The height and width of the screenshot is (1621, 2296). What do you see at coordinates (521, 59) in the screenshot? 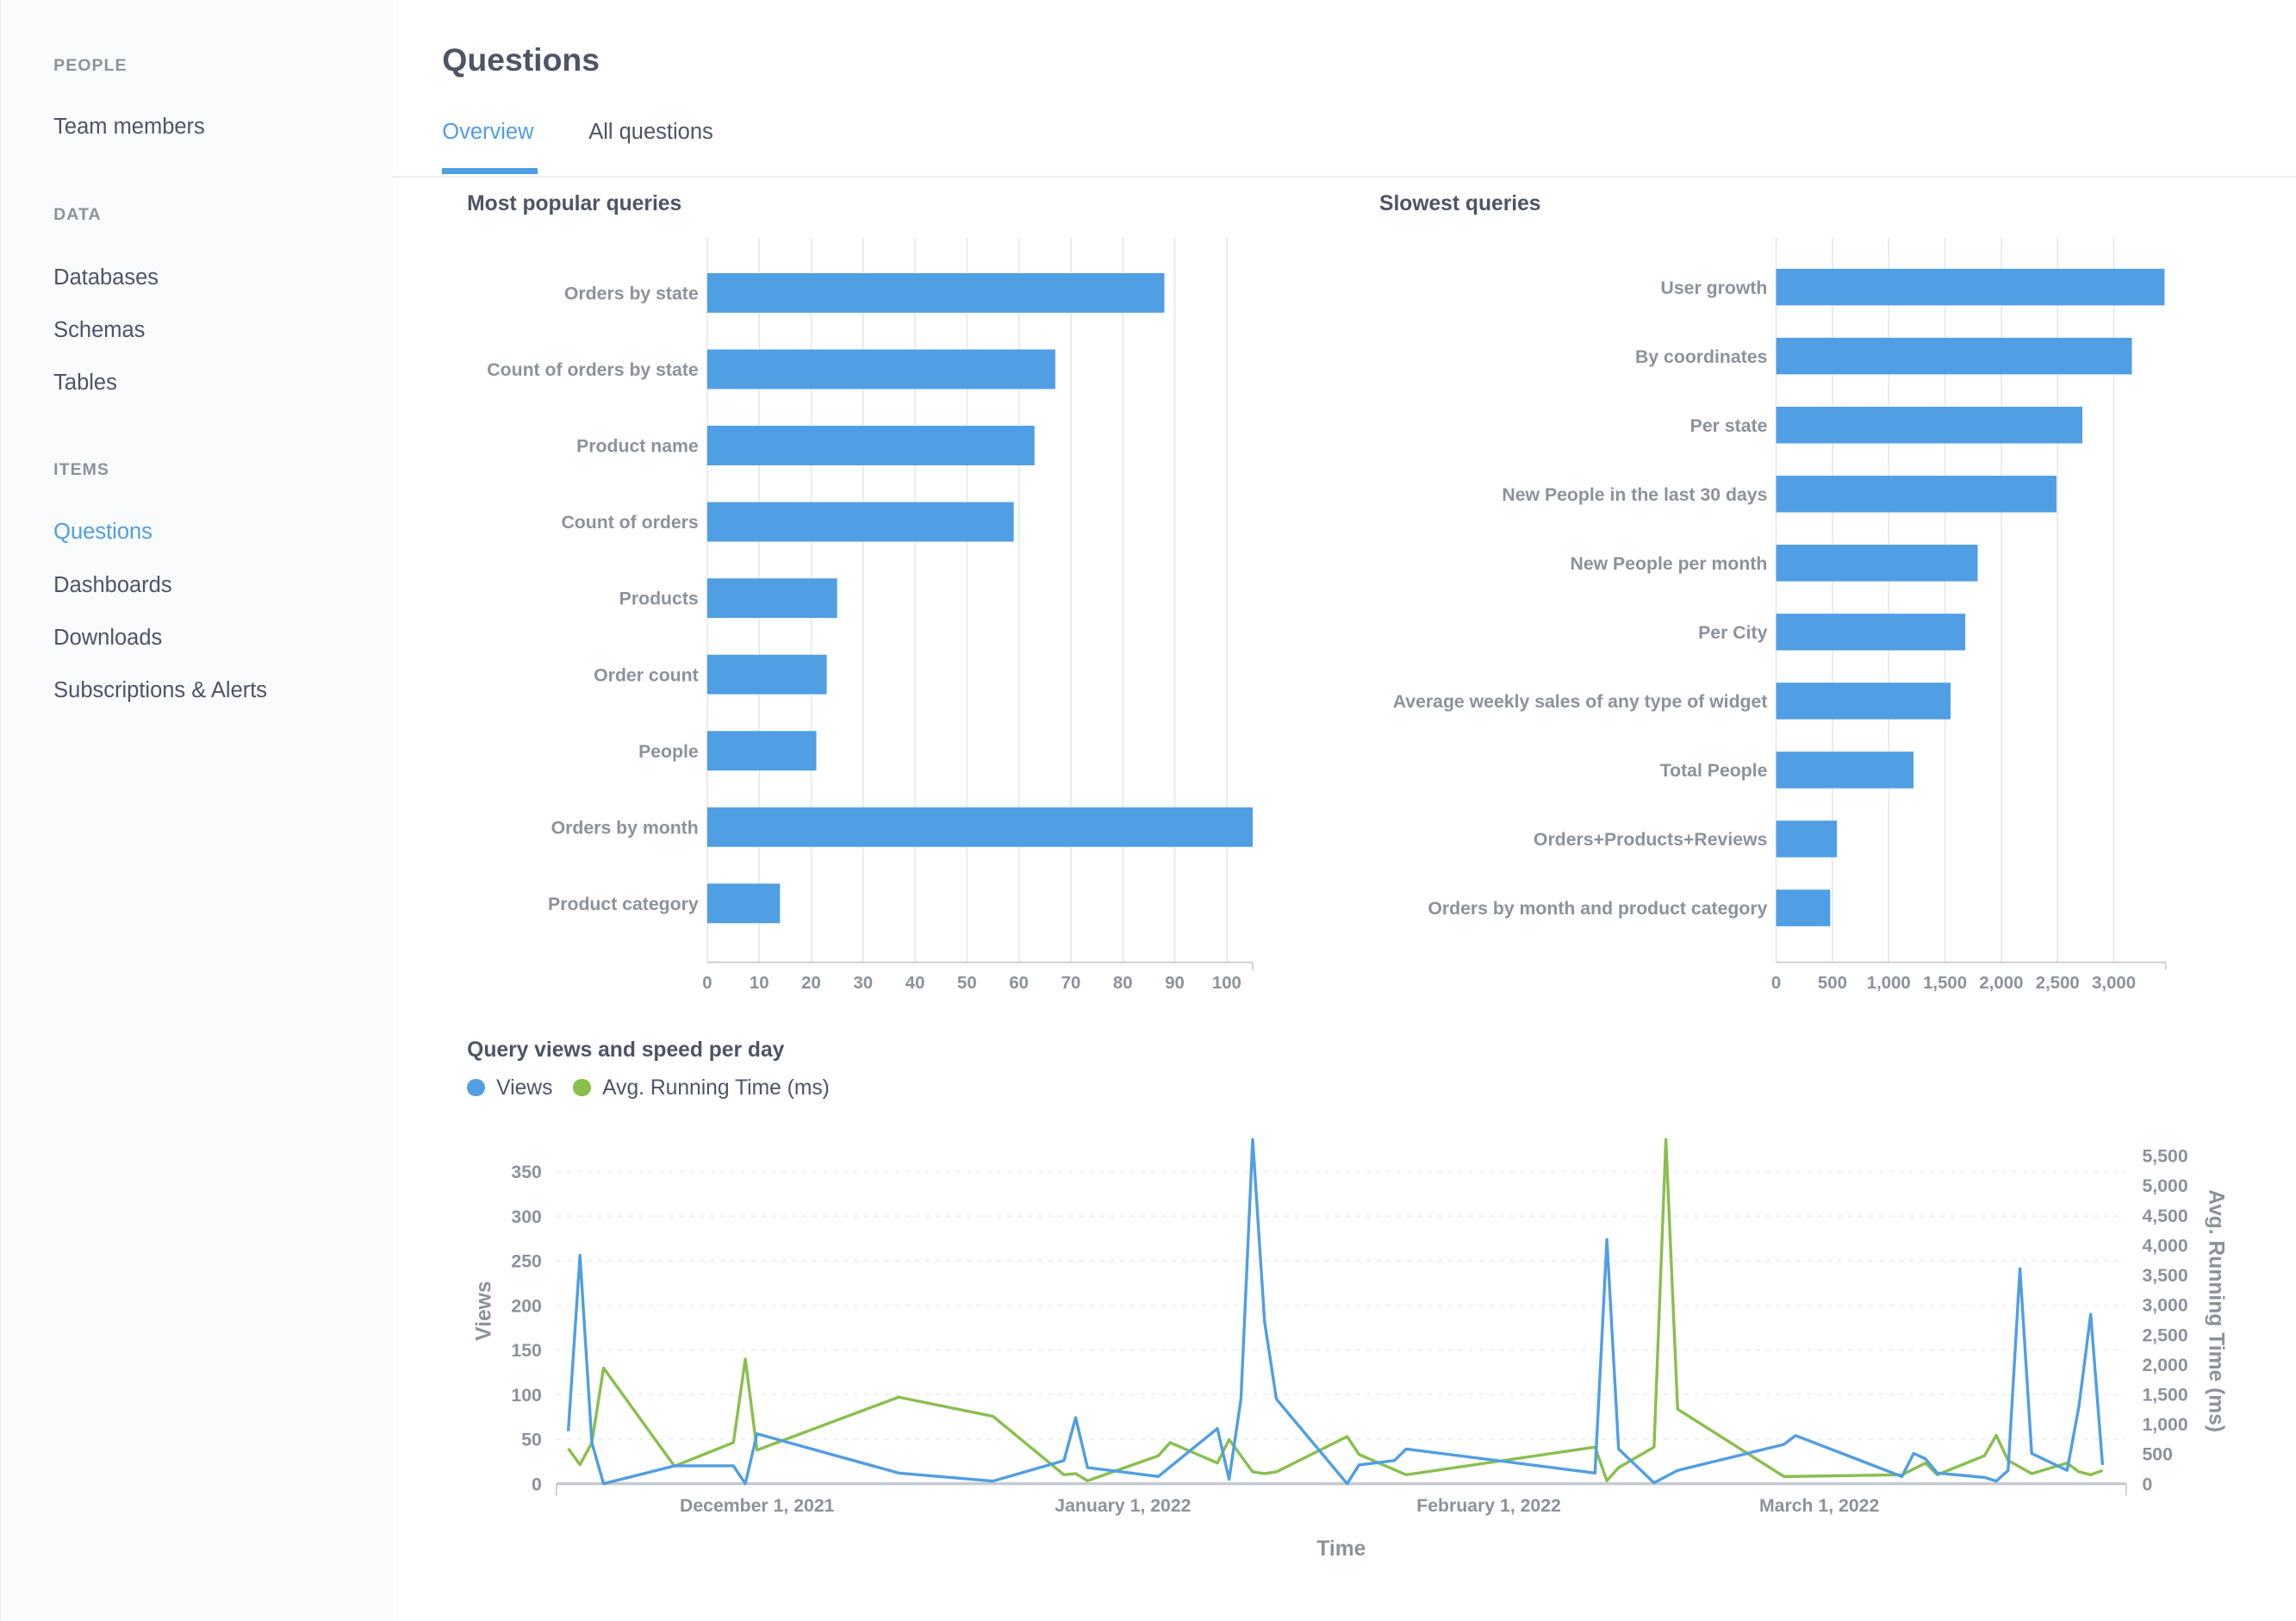
I see `page-title: Questions` at bounding box center [521, 59].